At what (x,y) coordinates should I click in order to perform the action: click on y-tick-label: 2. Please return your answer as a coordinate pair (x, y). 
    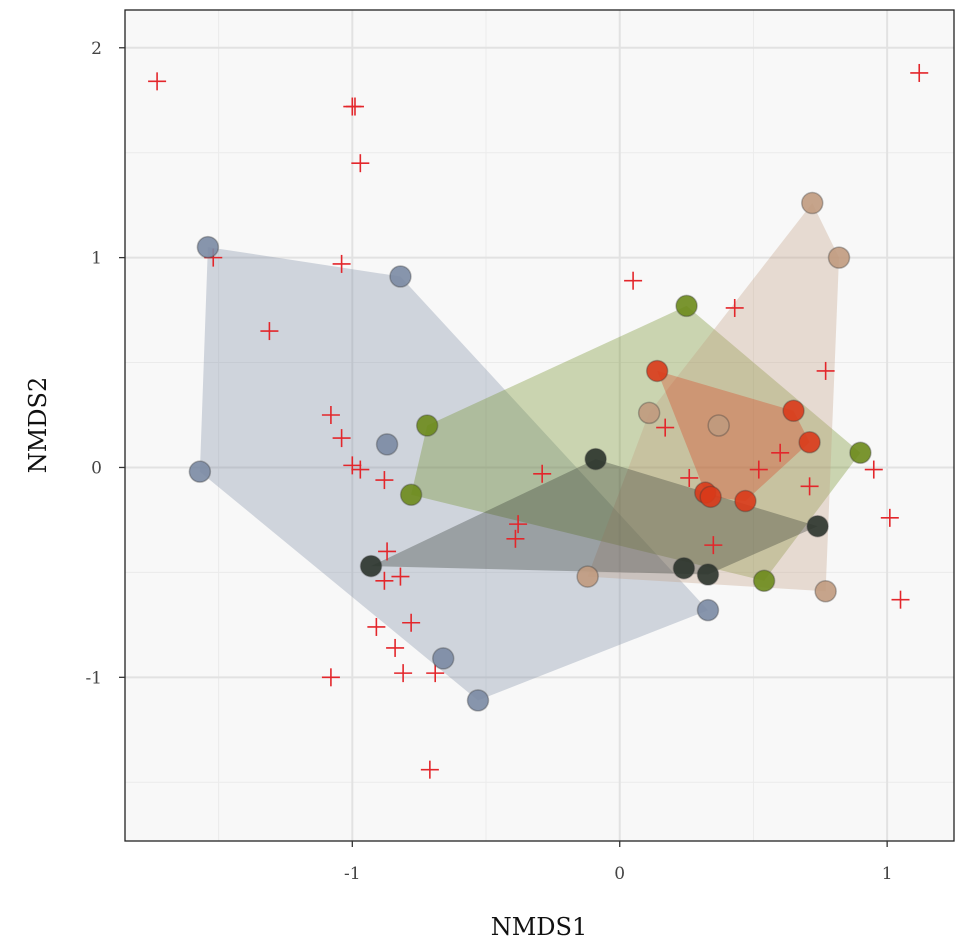
    Looking at the image, I should click on (96, 49).